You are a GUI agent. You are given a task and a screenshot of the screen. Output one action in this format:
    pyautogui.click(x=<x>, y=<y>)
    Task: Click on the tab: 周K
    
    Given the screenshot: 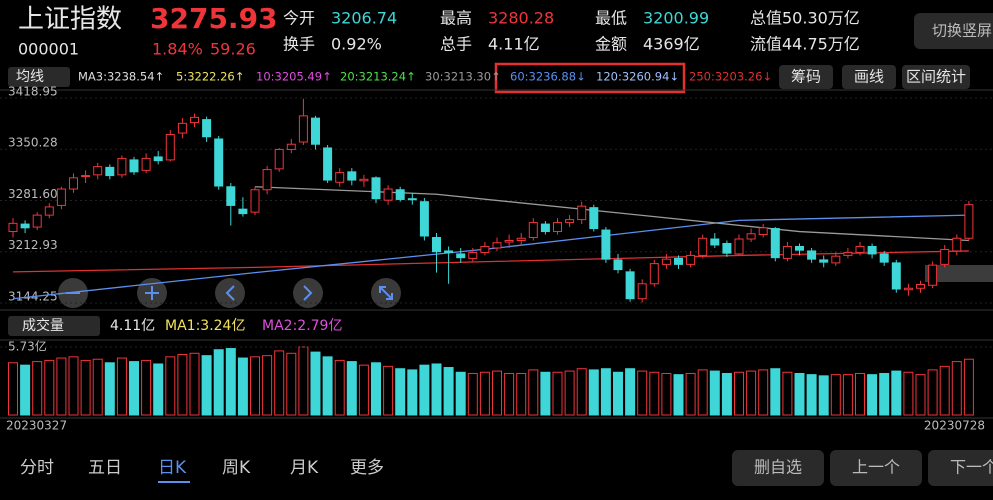 What is the action you would take?
    pyautogui.click(x=236, y=468)
    